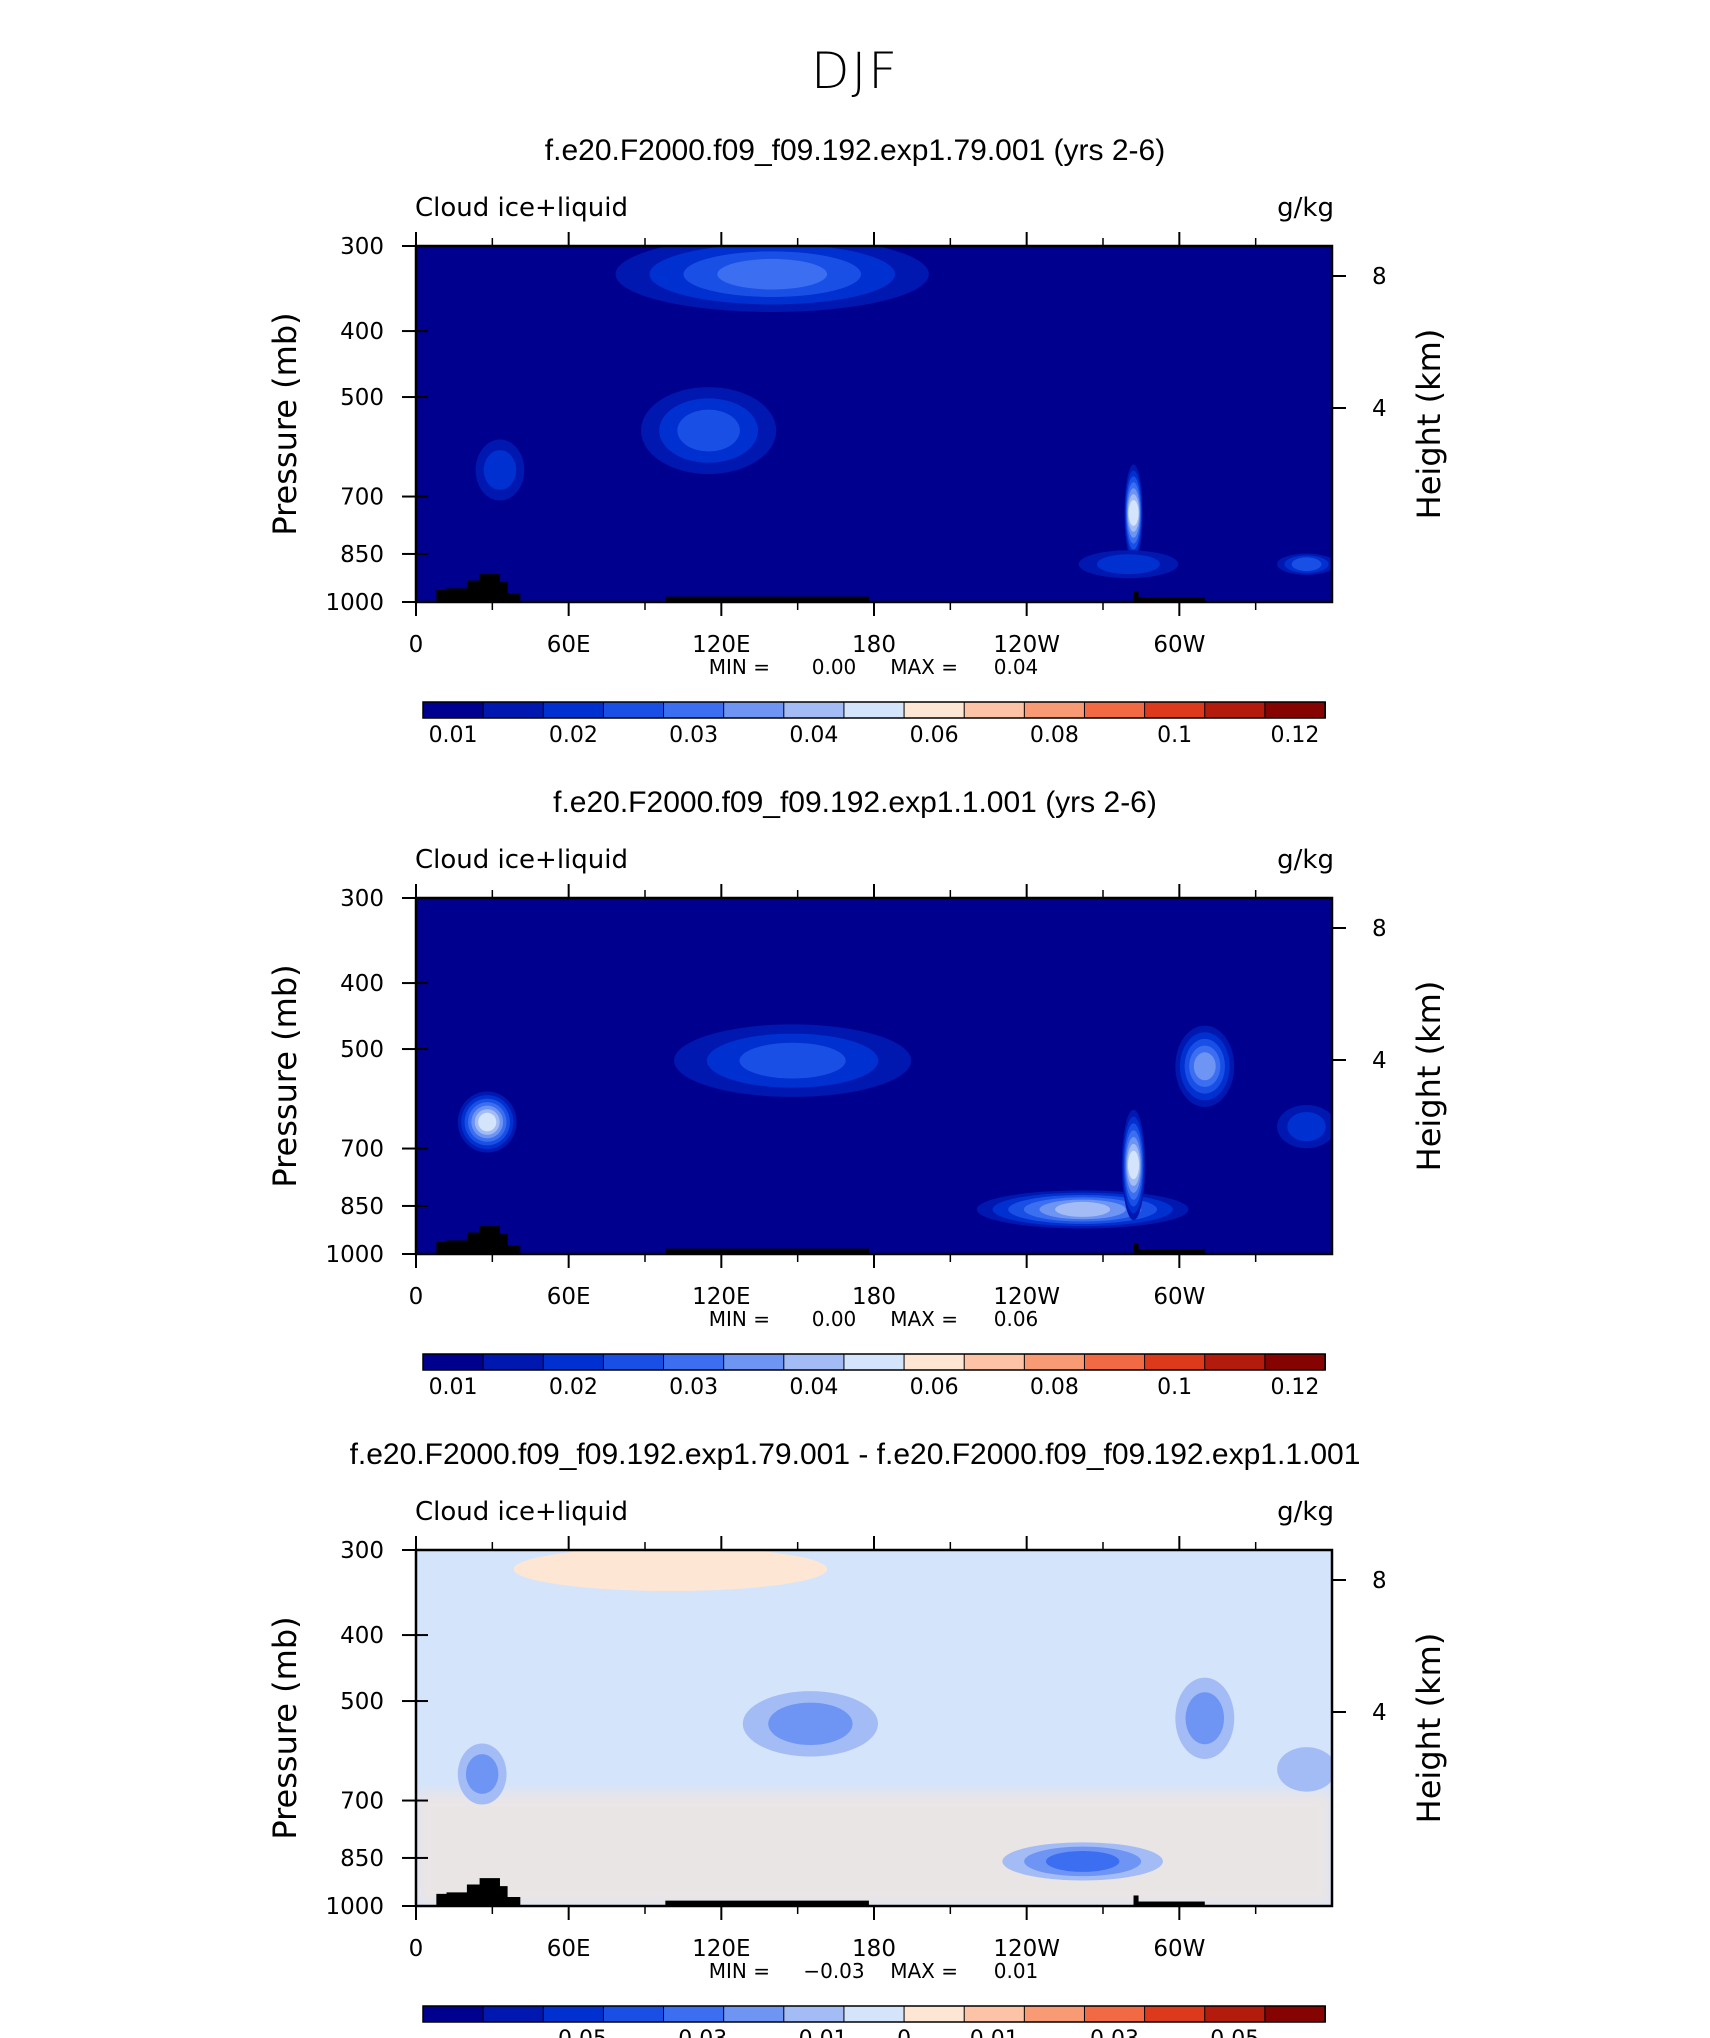  Describe the element at coordinates (354, 603) in the screenshot. I see `y-tick-label: 1000` at that location.